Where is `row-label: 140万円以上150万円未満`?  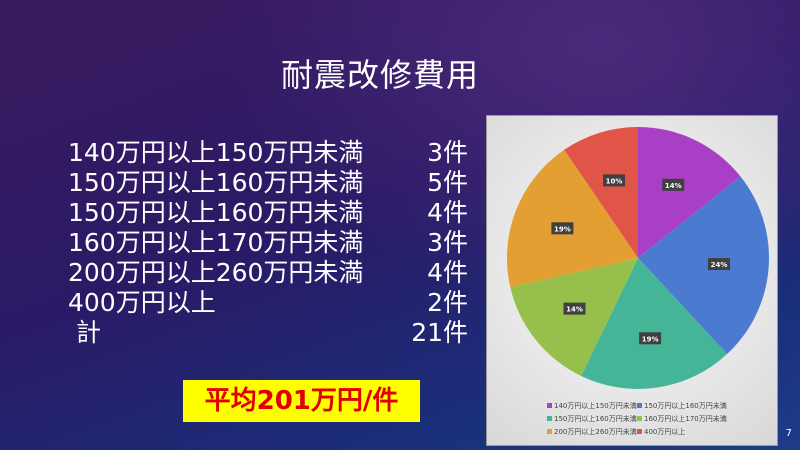 row-label: 140万円以上150万円未満 is located at coordinates (216, 152).